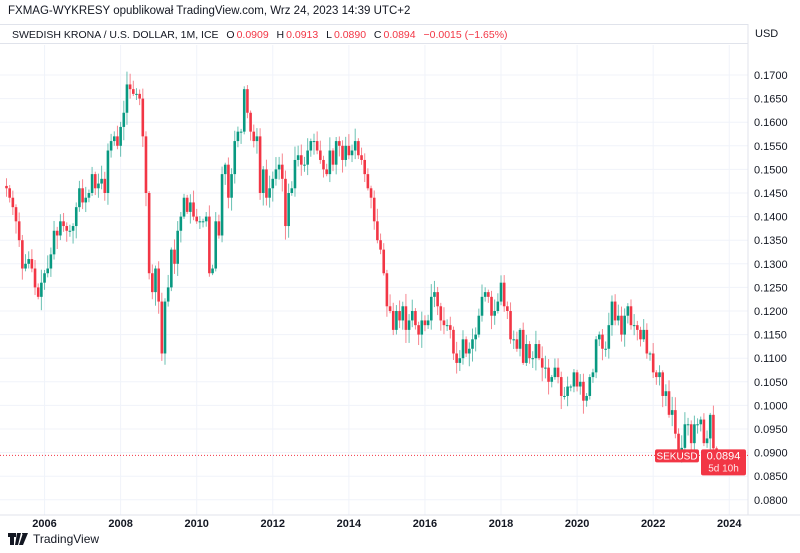  What do you see at coordinates (771, 76) in the screenshot?
I see `y-tick-label: 0.1700` at bounding box center [771, 76].